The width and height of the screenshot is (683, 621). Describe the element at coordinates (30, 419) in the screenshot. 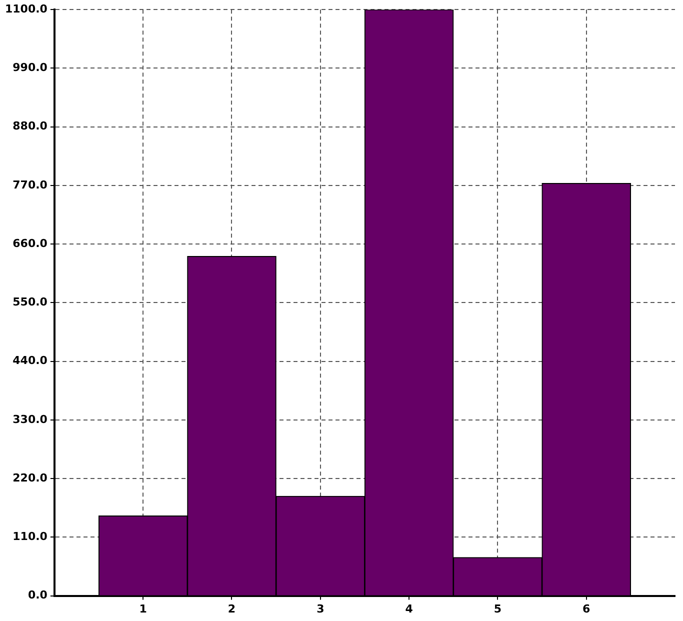

I see `y-tick-label: 330.0` at that location.